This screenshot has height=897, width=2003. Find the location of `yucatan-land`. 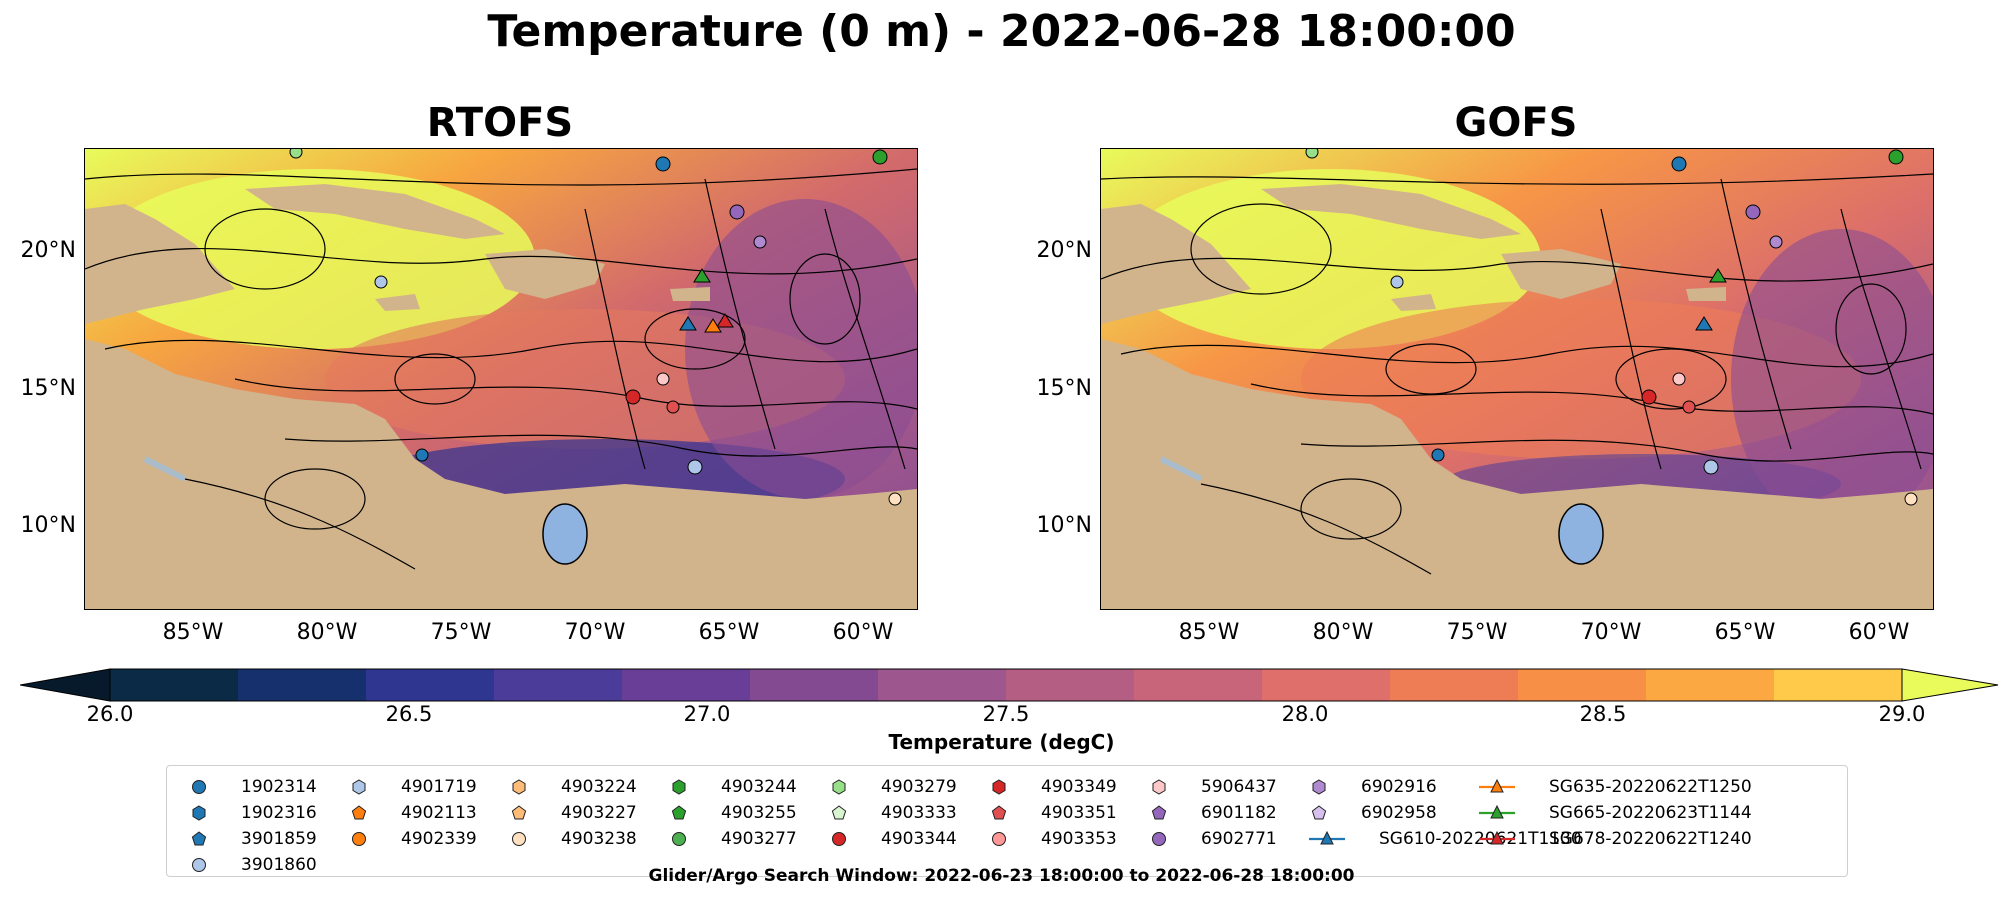

yucatan-land is located at coordinates (1176, 264).